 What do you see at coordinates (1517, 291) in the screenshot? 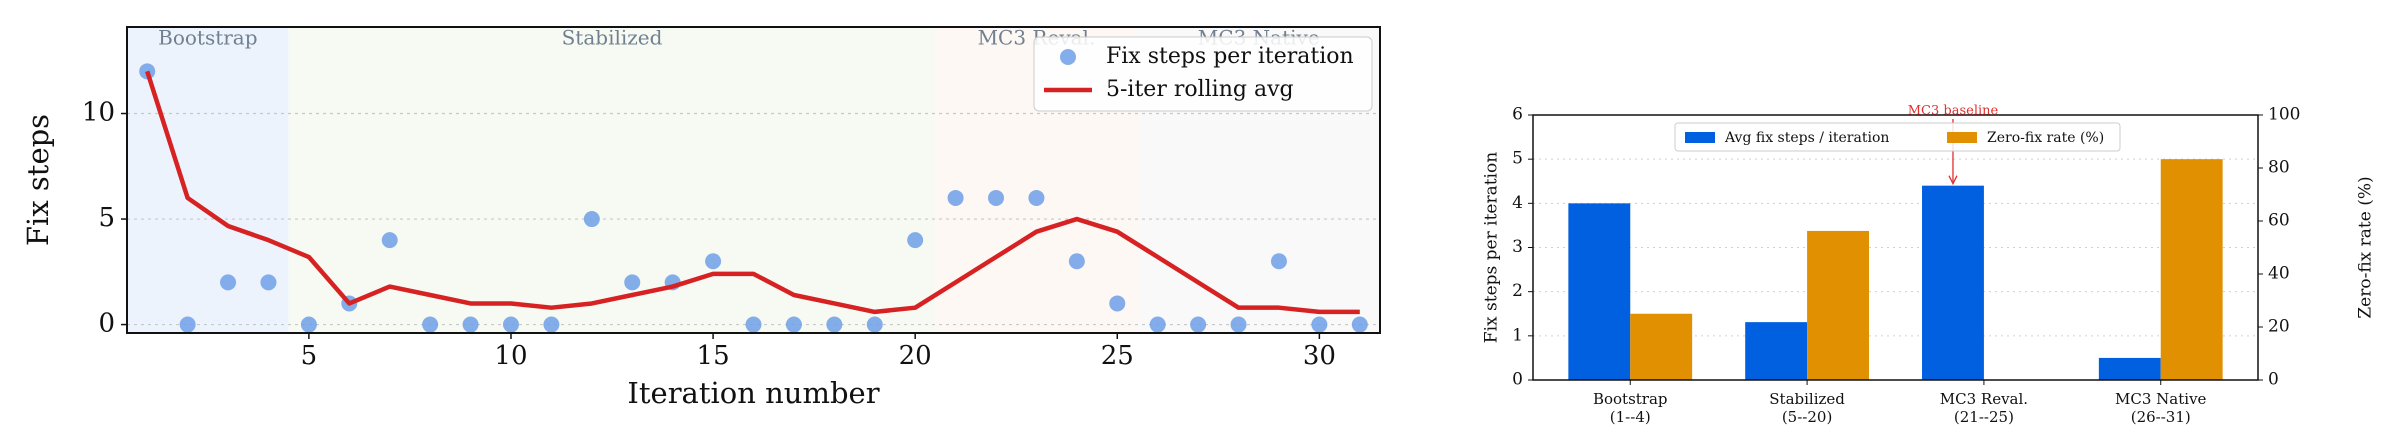
I see `y-tick-label: 2` at bounding box center [1517, 291].